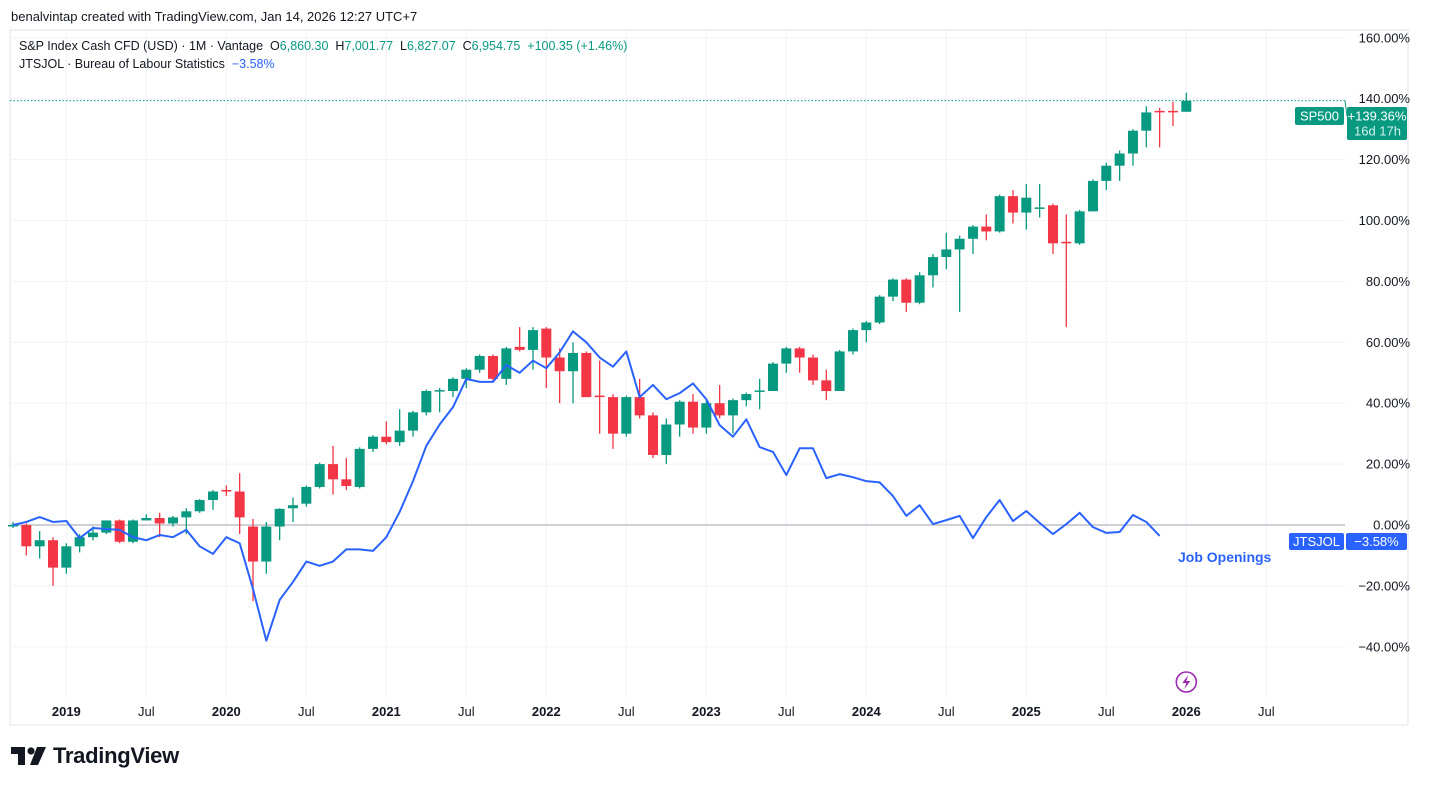 This screenshot has height=789, width=1440. What do you see at coordinates (386, 711) in the screenshot?
I see `x-tick-label: 2021` at bounding box center [386, 711].